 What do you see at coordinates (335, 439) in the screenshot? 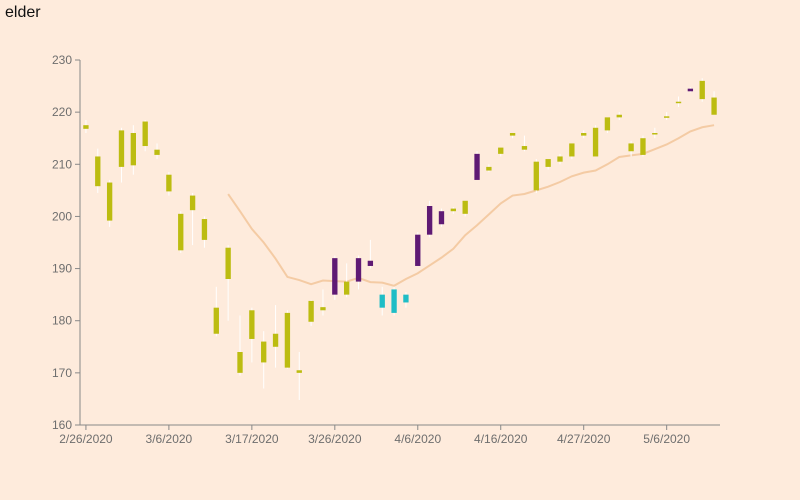
I see `x-tick-label: 3/26/2020` at bounding box center [335, 439].